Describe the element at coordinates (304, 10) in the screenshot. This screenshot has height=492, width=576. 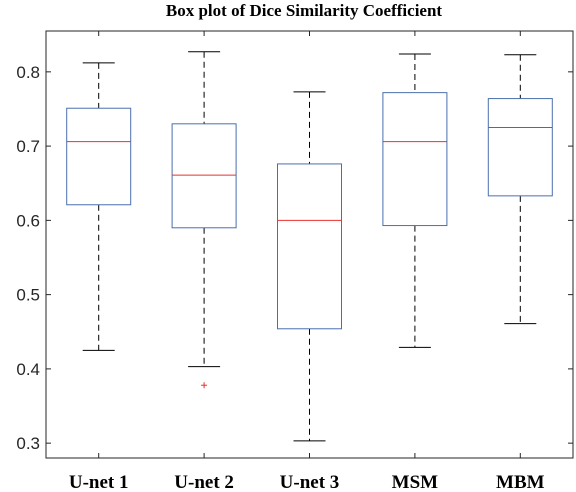
I see `chart-title: Box plot of Dice Similarity Coefficient` at that location.